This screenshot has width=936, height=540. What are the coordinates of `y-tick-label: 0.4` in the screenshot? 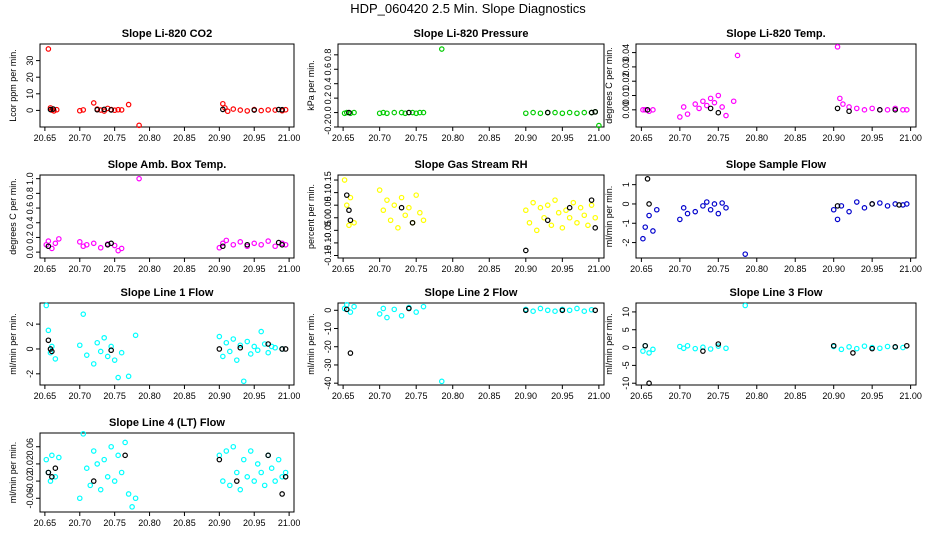 It's located at (328, 83).